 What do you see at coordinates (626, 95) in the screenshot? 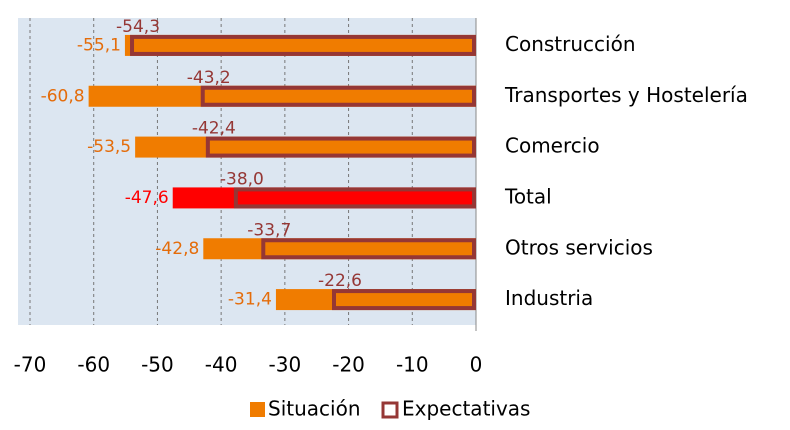
I see `category-label: Transportes y Hostelería` at bounding box center [626, 95].